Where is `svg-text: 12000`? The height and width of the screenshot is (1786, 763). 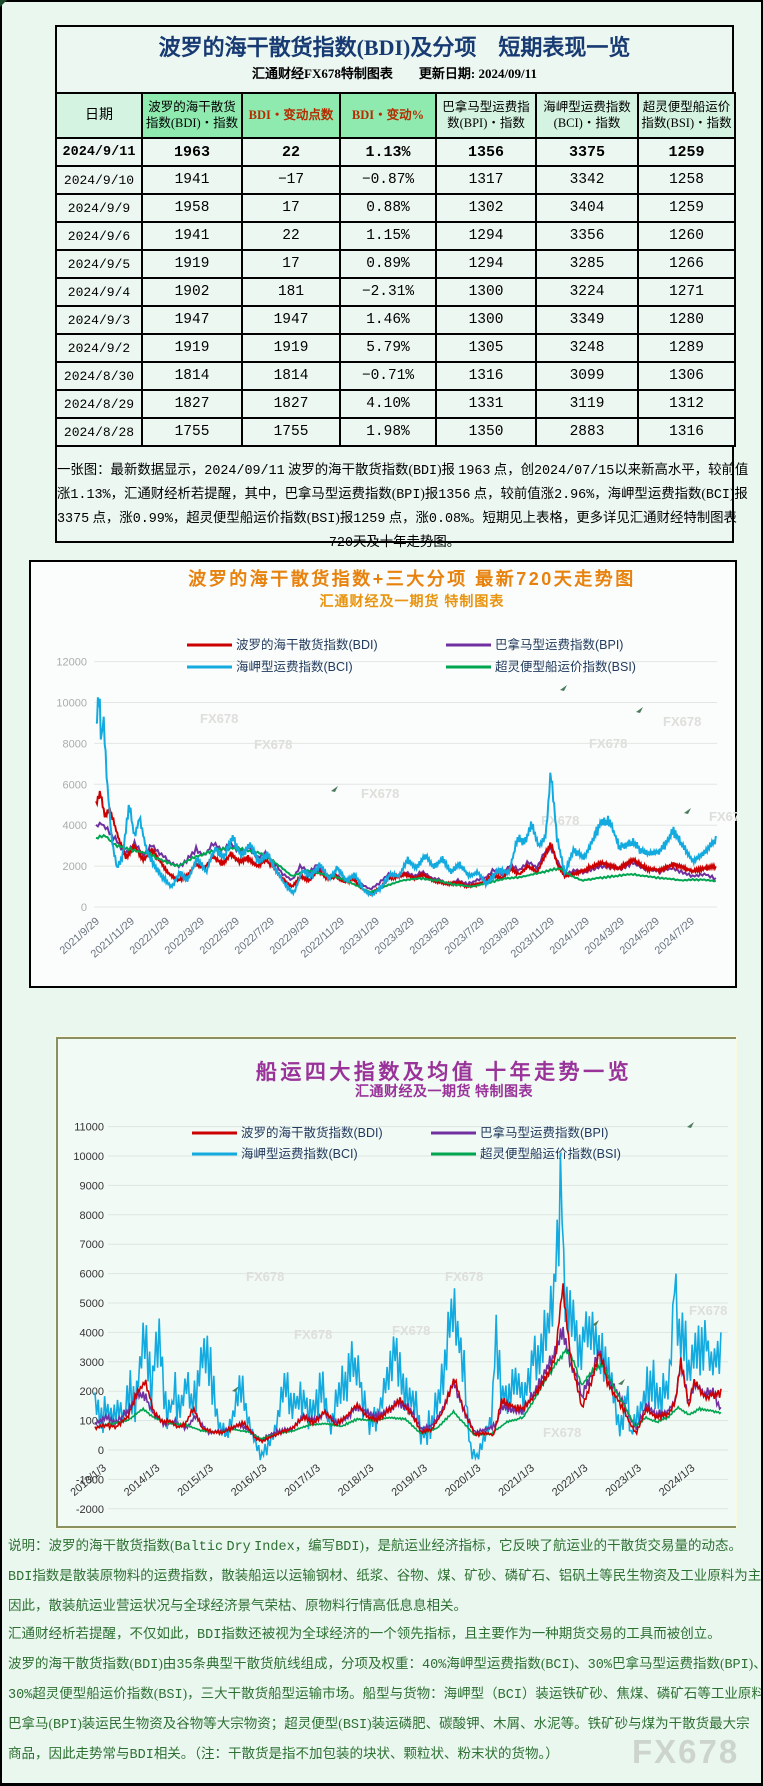 svg-text: 12000 is located at coordinates (71, 663).